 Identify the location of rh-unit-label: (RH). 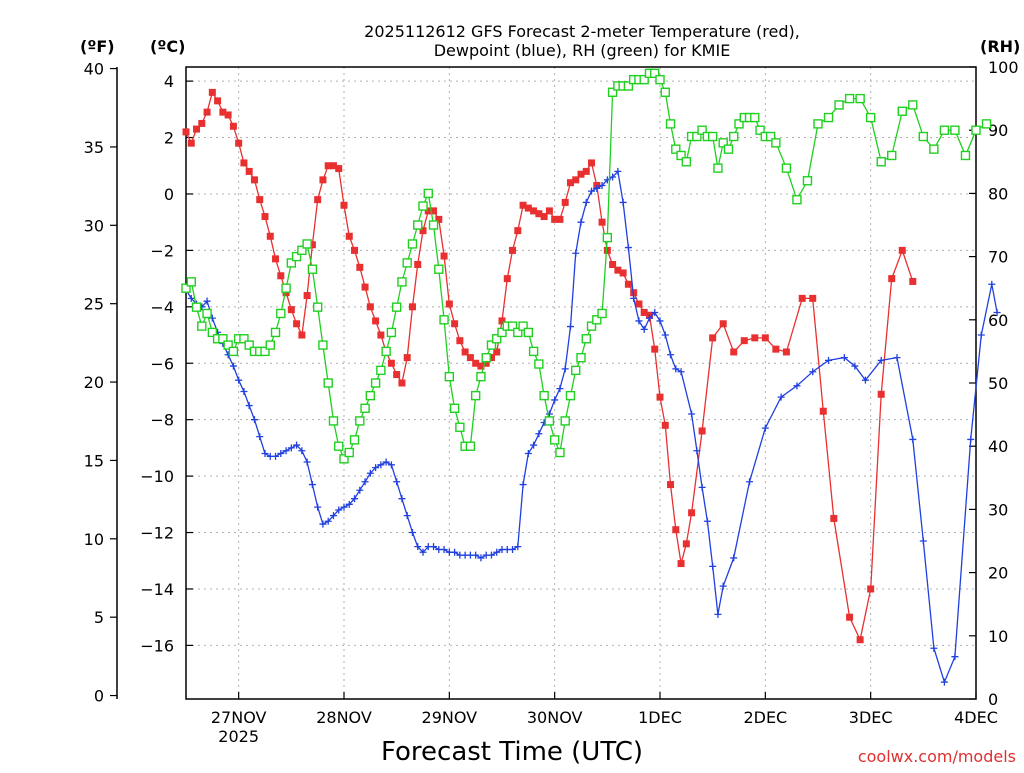
(1000, 46).